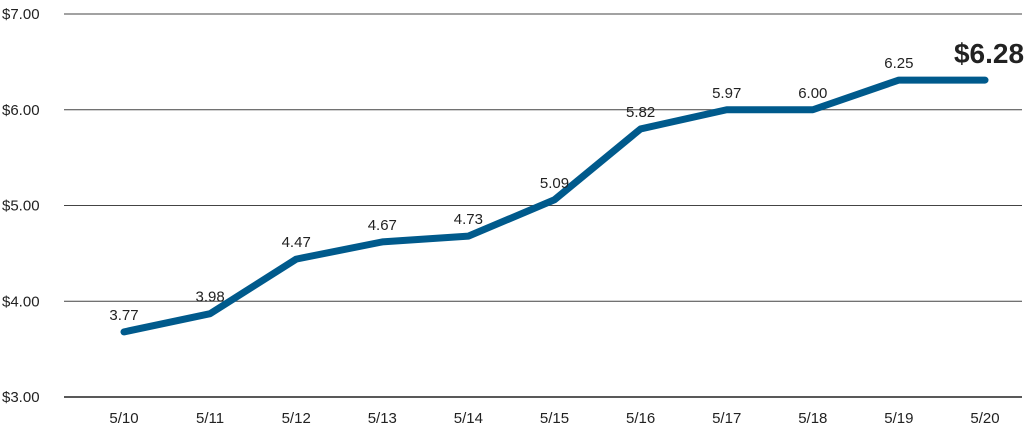 This screenshot has width=1026, height=429. I want to click on data-label: 4.47, so click(296, 242).